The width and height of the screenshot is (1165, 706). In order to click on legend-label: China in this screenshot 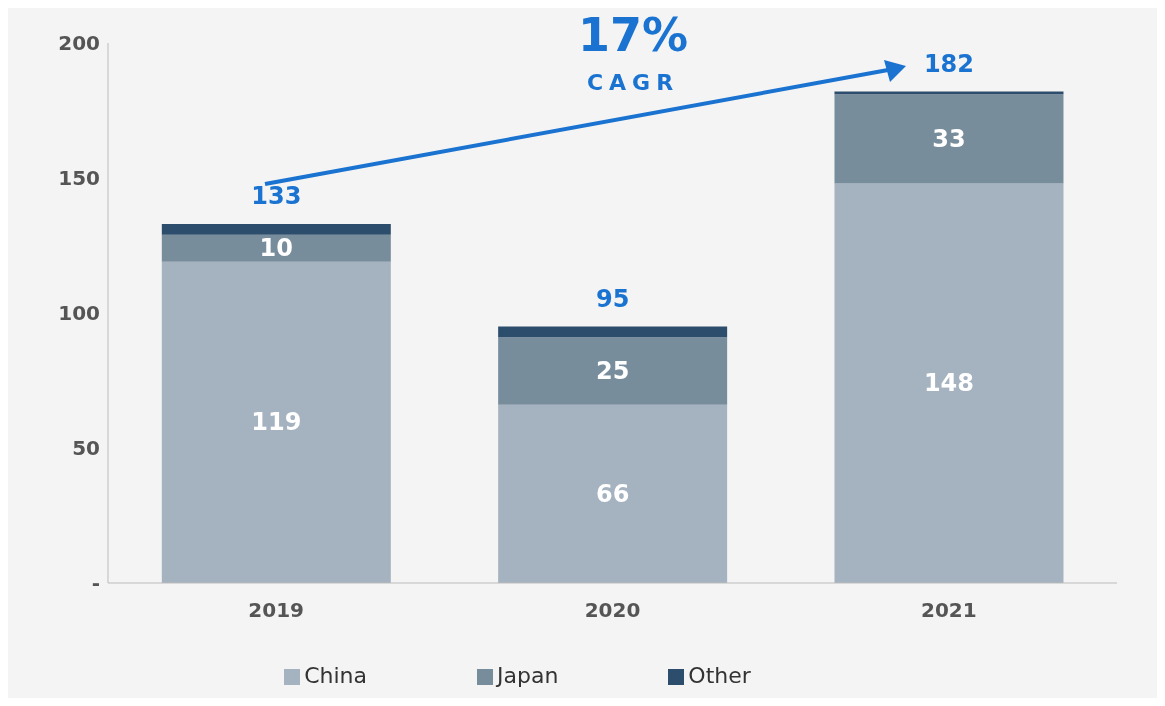, I will do `click(335, 675)`.